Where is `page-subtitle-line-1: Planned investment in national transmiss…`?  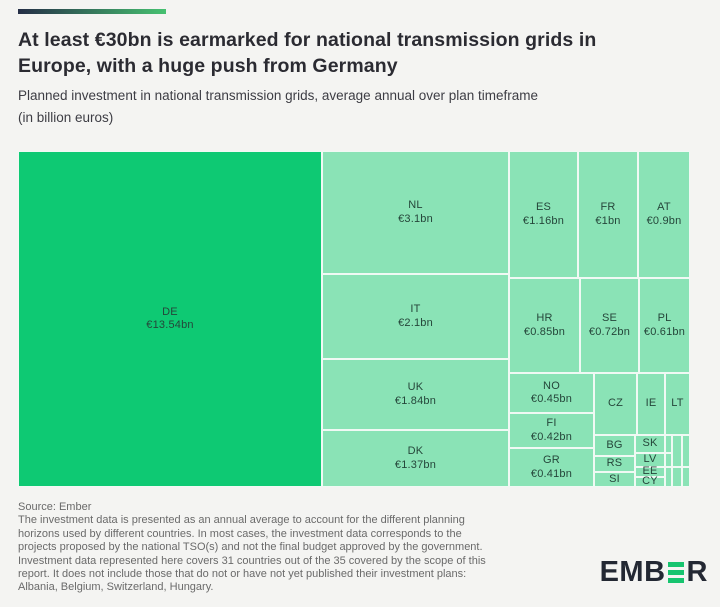 page-subtitle-line-1: Planned investment in national transmiss… is located at coordinates (278, 95).